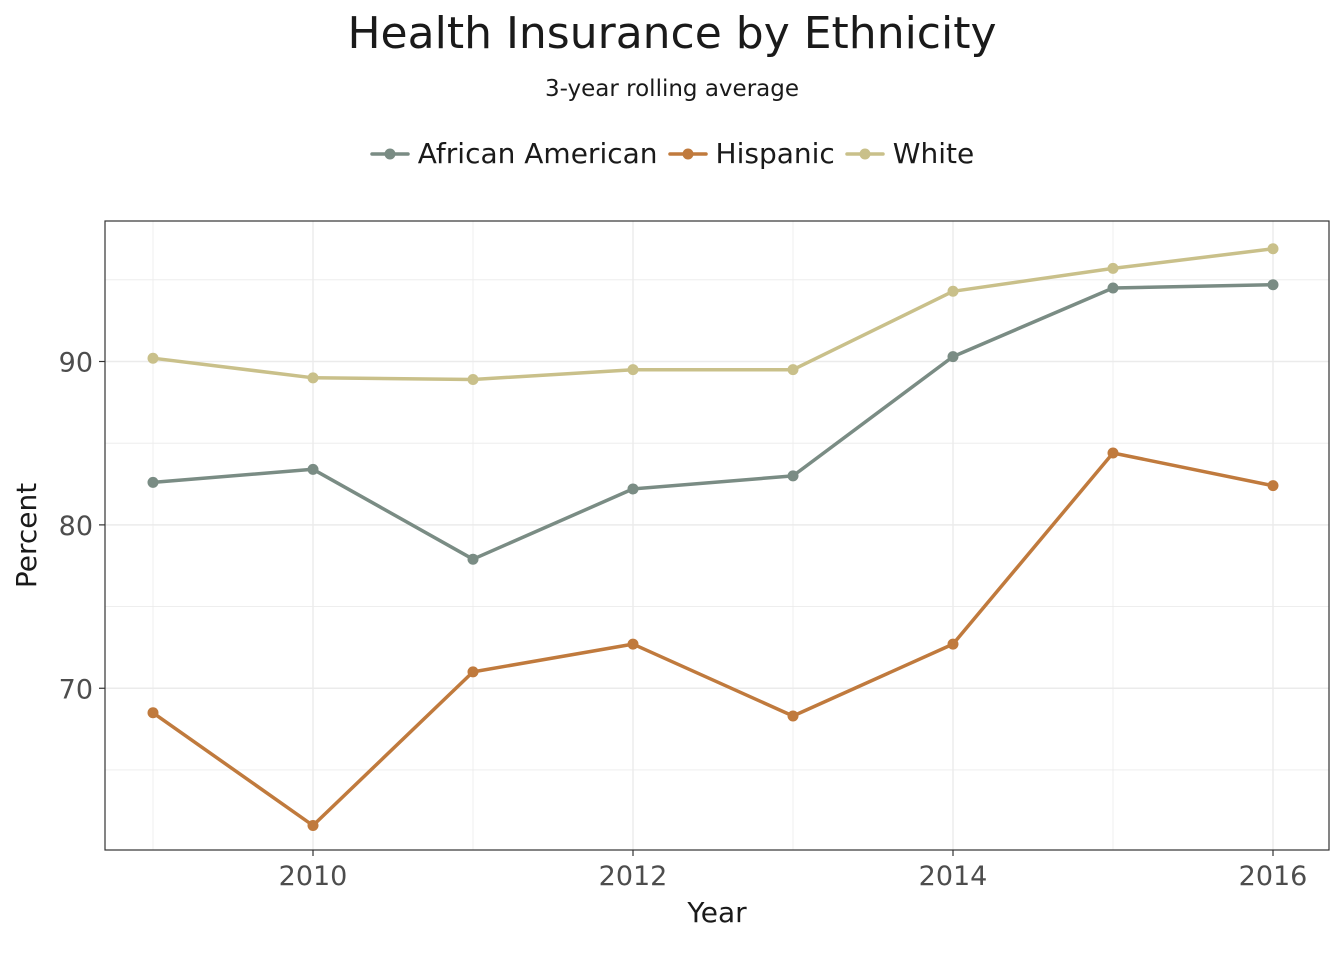 The height and width of the screenshot is (960, 1344). Describe the element at coordinates (76, 689) in the screenshot. I see `y-tick-label: 70` at that location.